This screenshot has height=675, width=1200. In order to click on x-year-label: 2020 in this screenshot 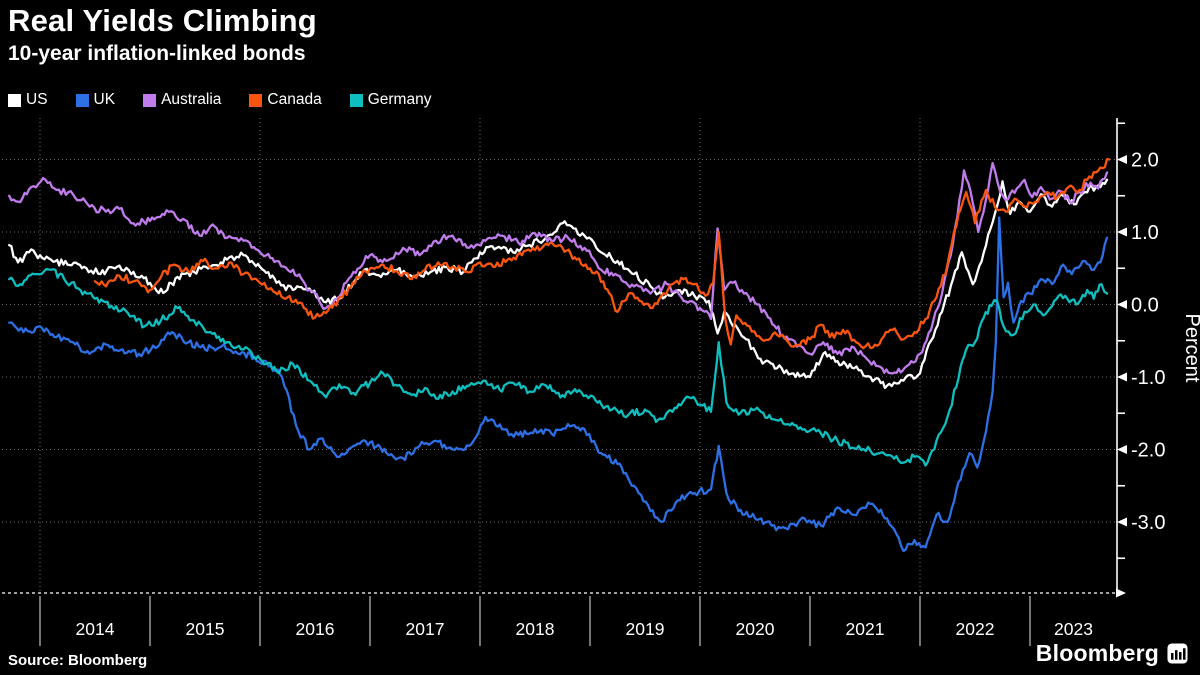, I will do `click(755, 629)`.